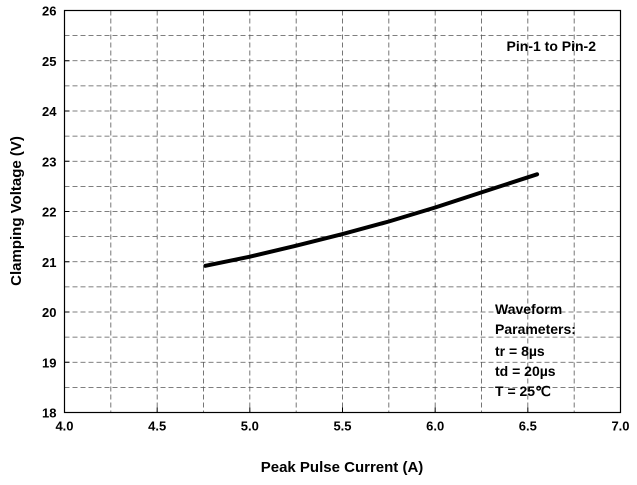  Describe the element at coordinates (49, 262) in the screenshot. I see `y-tick-label: 21` at that location.